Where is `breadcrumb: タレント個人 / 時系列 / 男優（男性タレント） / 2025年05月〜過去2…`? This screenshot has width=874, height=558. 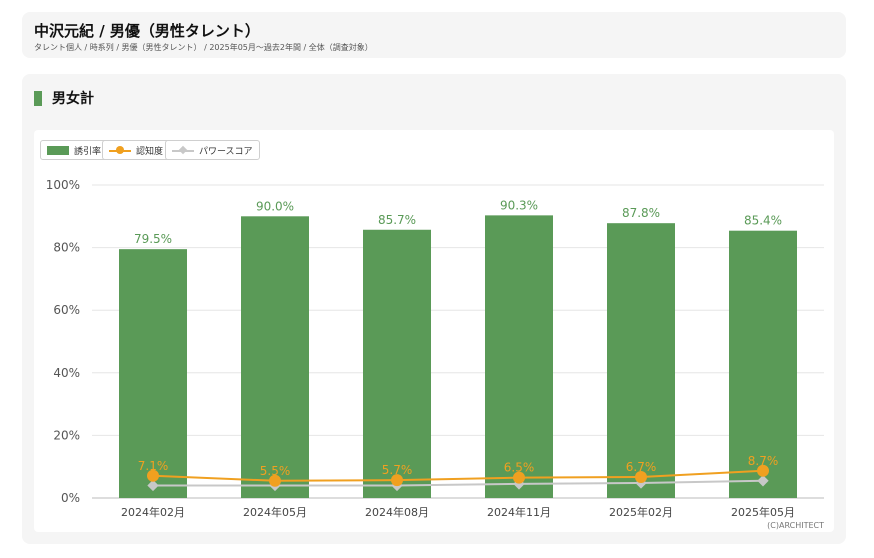
breadcrumb: タレント個人 / 時系列 / 男優（男性タレント） / 2025年05月〜過去2… is located at coordinates (203, 47).